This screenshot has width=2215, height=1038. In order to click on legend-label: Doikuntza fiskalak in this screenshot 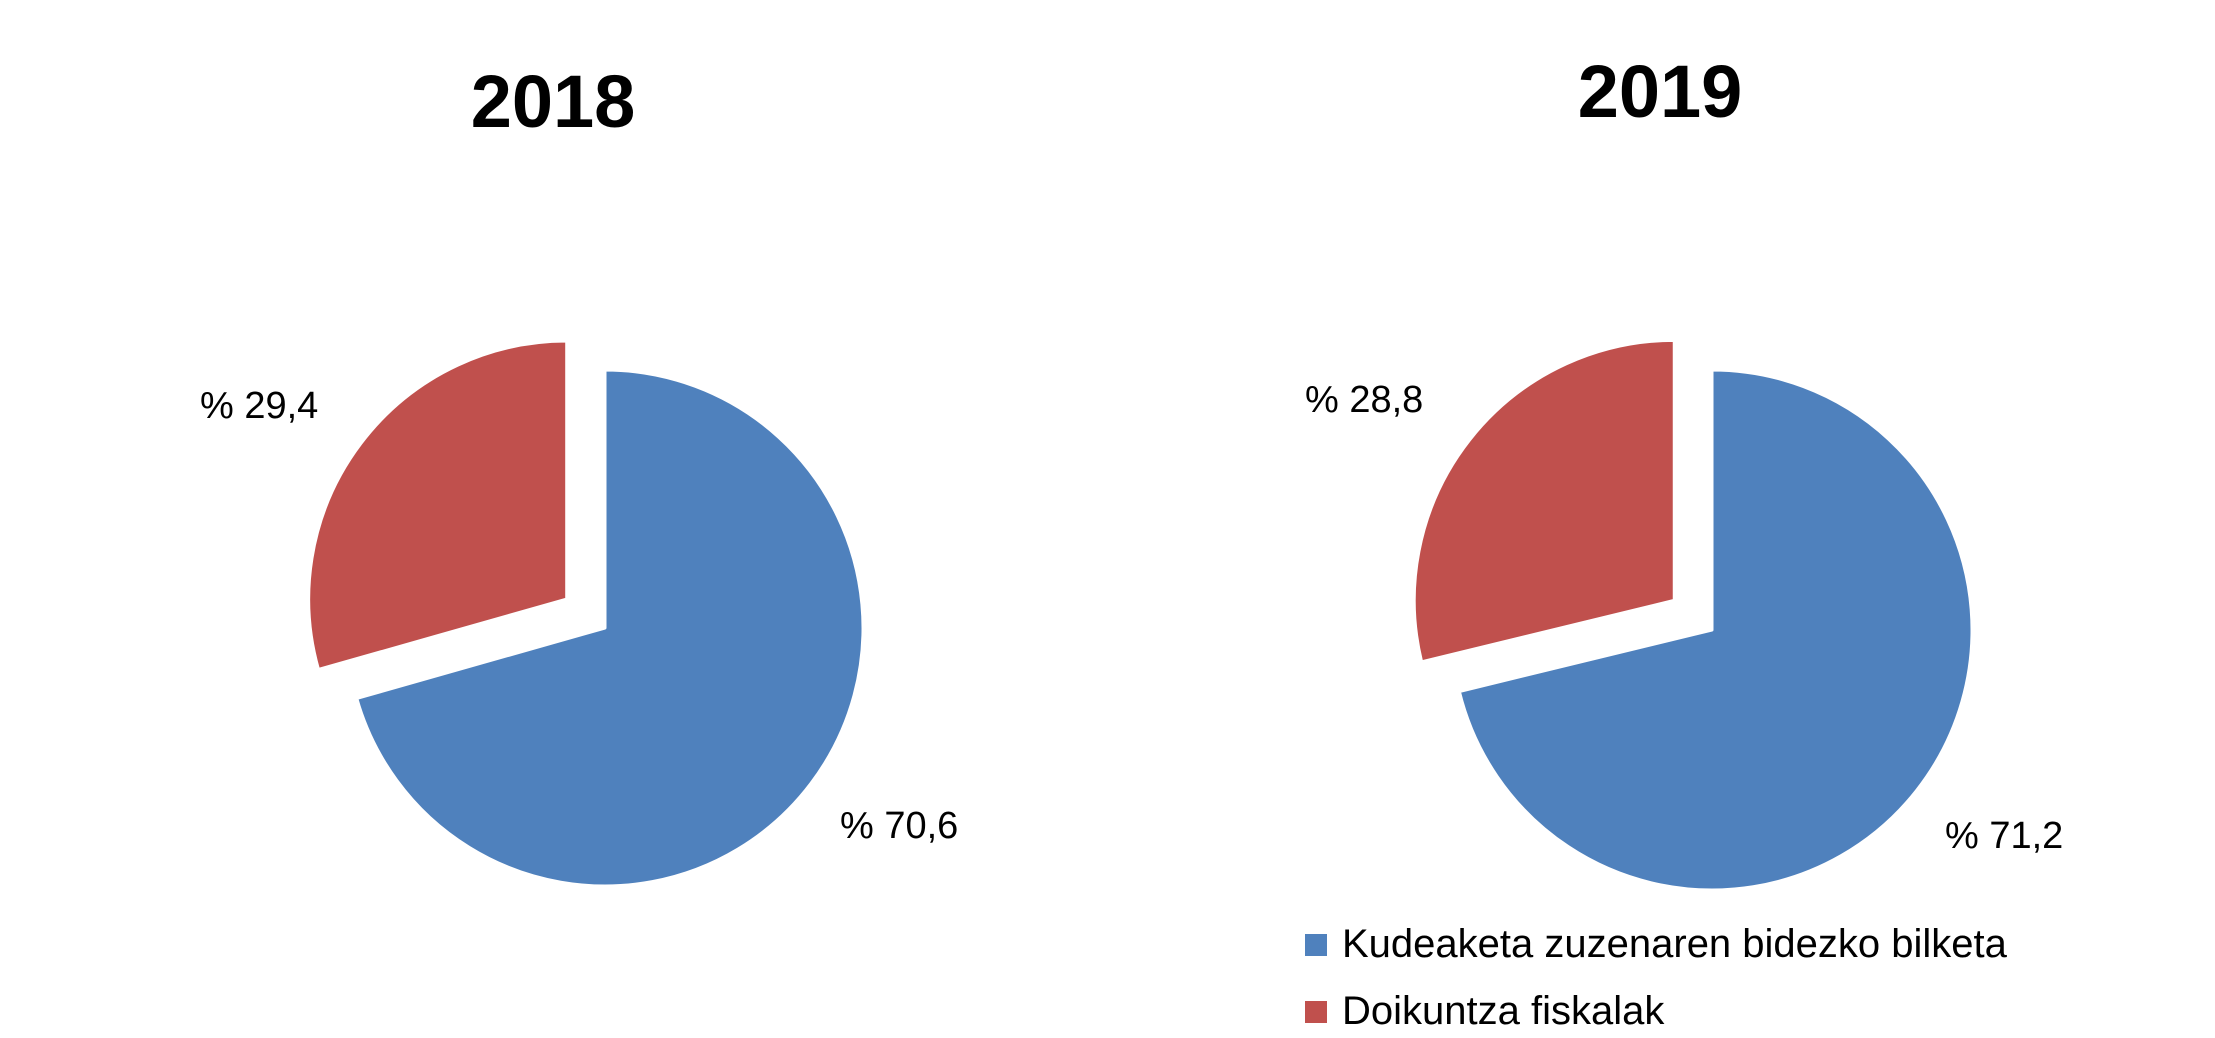, I will do `click(1503, 1011)`.